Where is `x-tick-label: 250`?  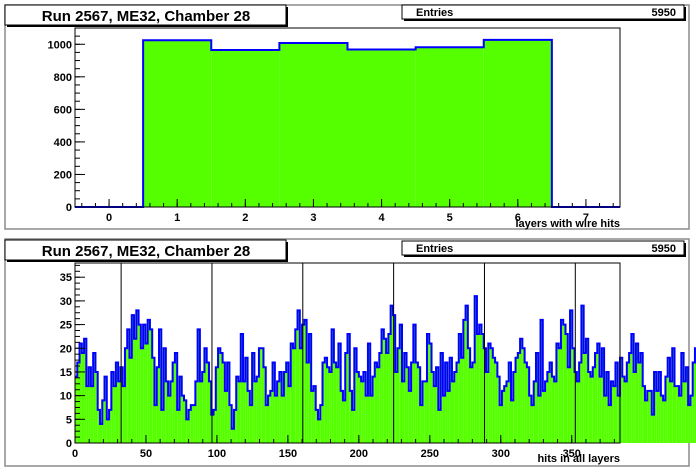
x-tick-label: 250 is located at coordinates (430, 454).